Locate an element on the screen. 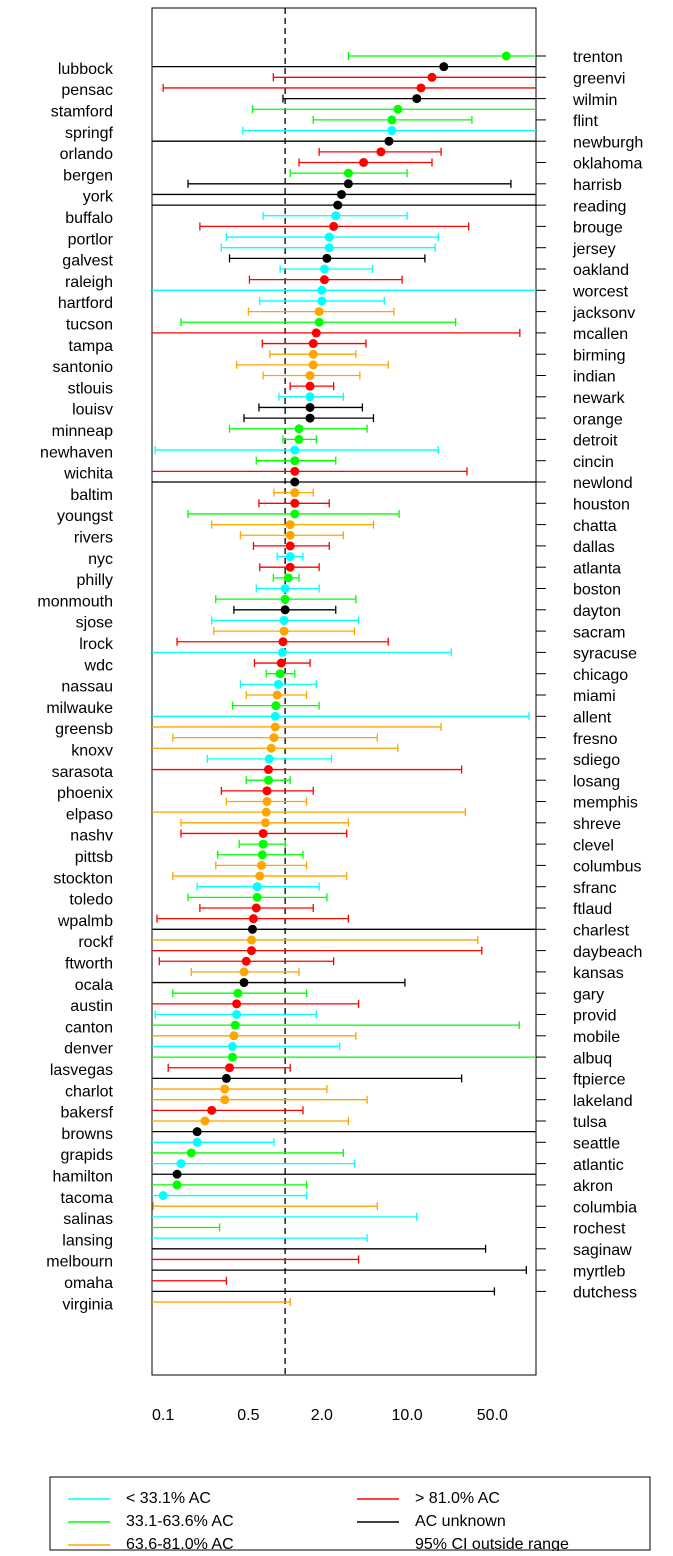 The width and height of the screenshot is (673, 1556). row-label: worcest is located at coordinates (600, 292).